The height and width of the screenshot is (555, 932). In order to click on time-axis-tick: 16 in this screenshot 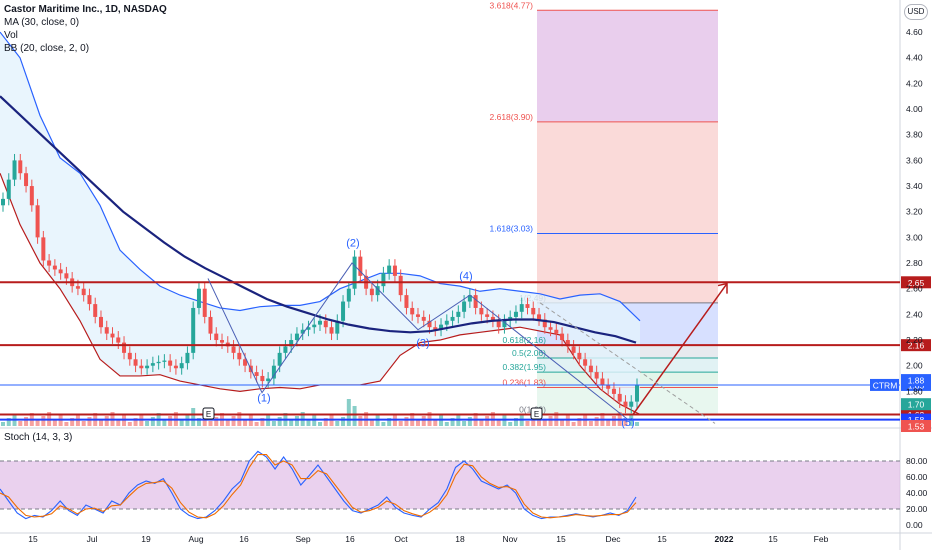, I will do `click(244, 539)`.